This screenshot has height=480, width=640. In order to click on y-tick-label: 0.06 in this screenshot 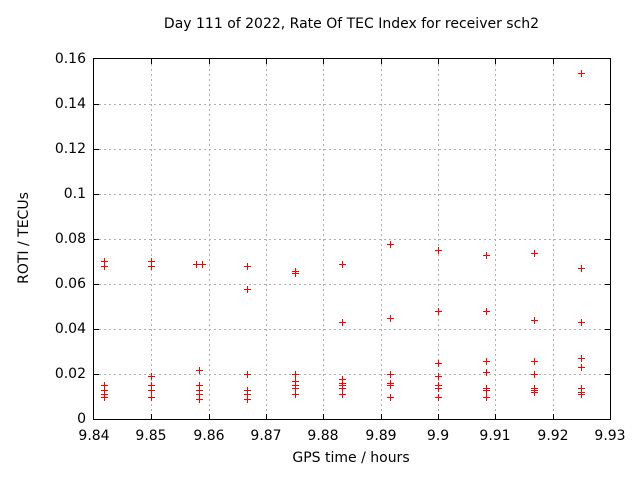, I will do `click(70, 284)`.